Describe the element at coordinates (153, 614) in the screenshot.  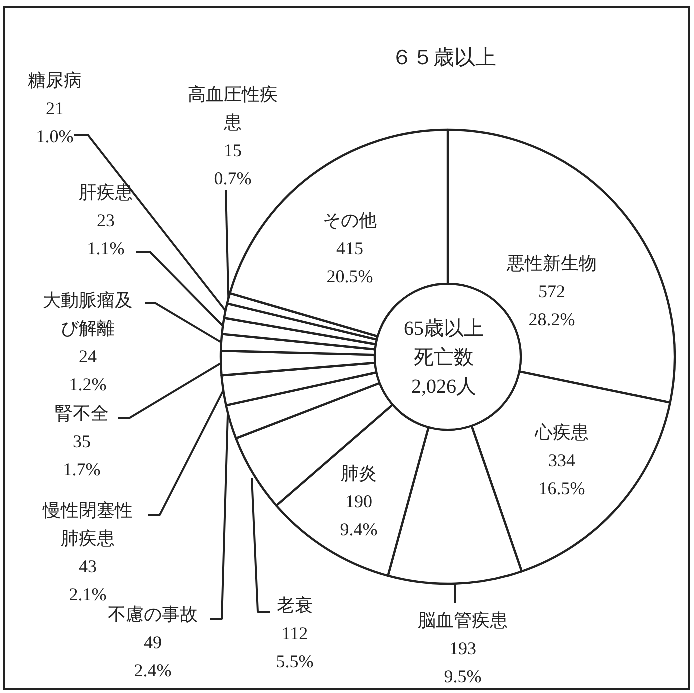
I see `slice-label: 不慮の事故` at that location.